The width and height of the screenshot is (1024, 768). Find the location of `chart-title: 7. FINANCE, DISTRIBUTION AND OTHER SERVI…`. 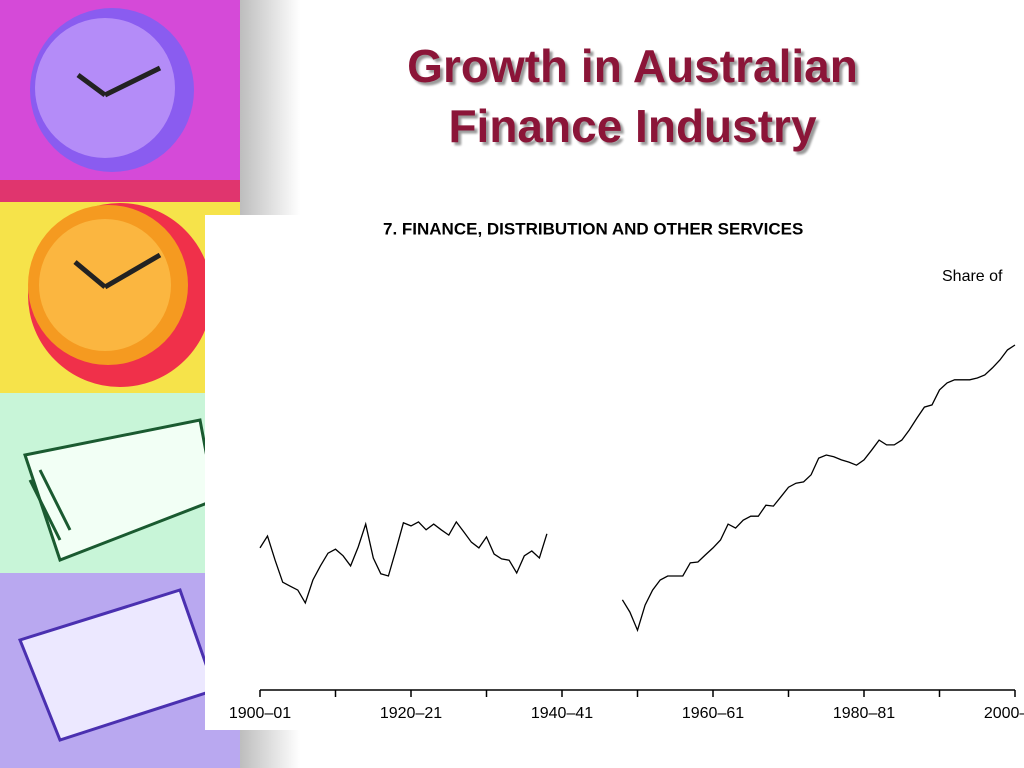

chart-title: 7. FINANCE, DISTRIBUTION AND OTHER SERVI… is located at coordinates (593, 228).